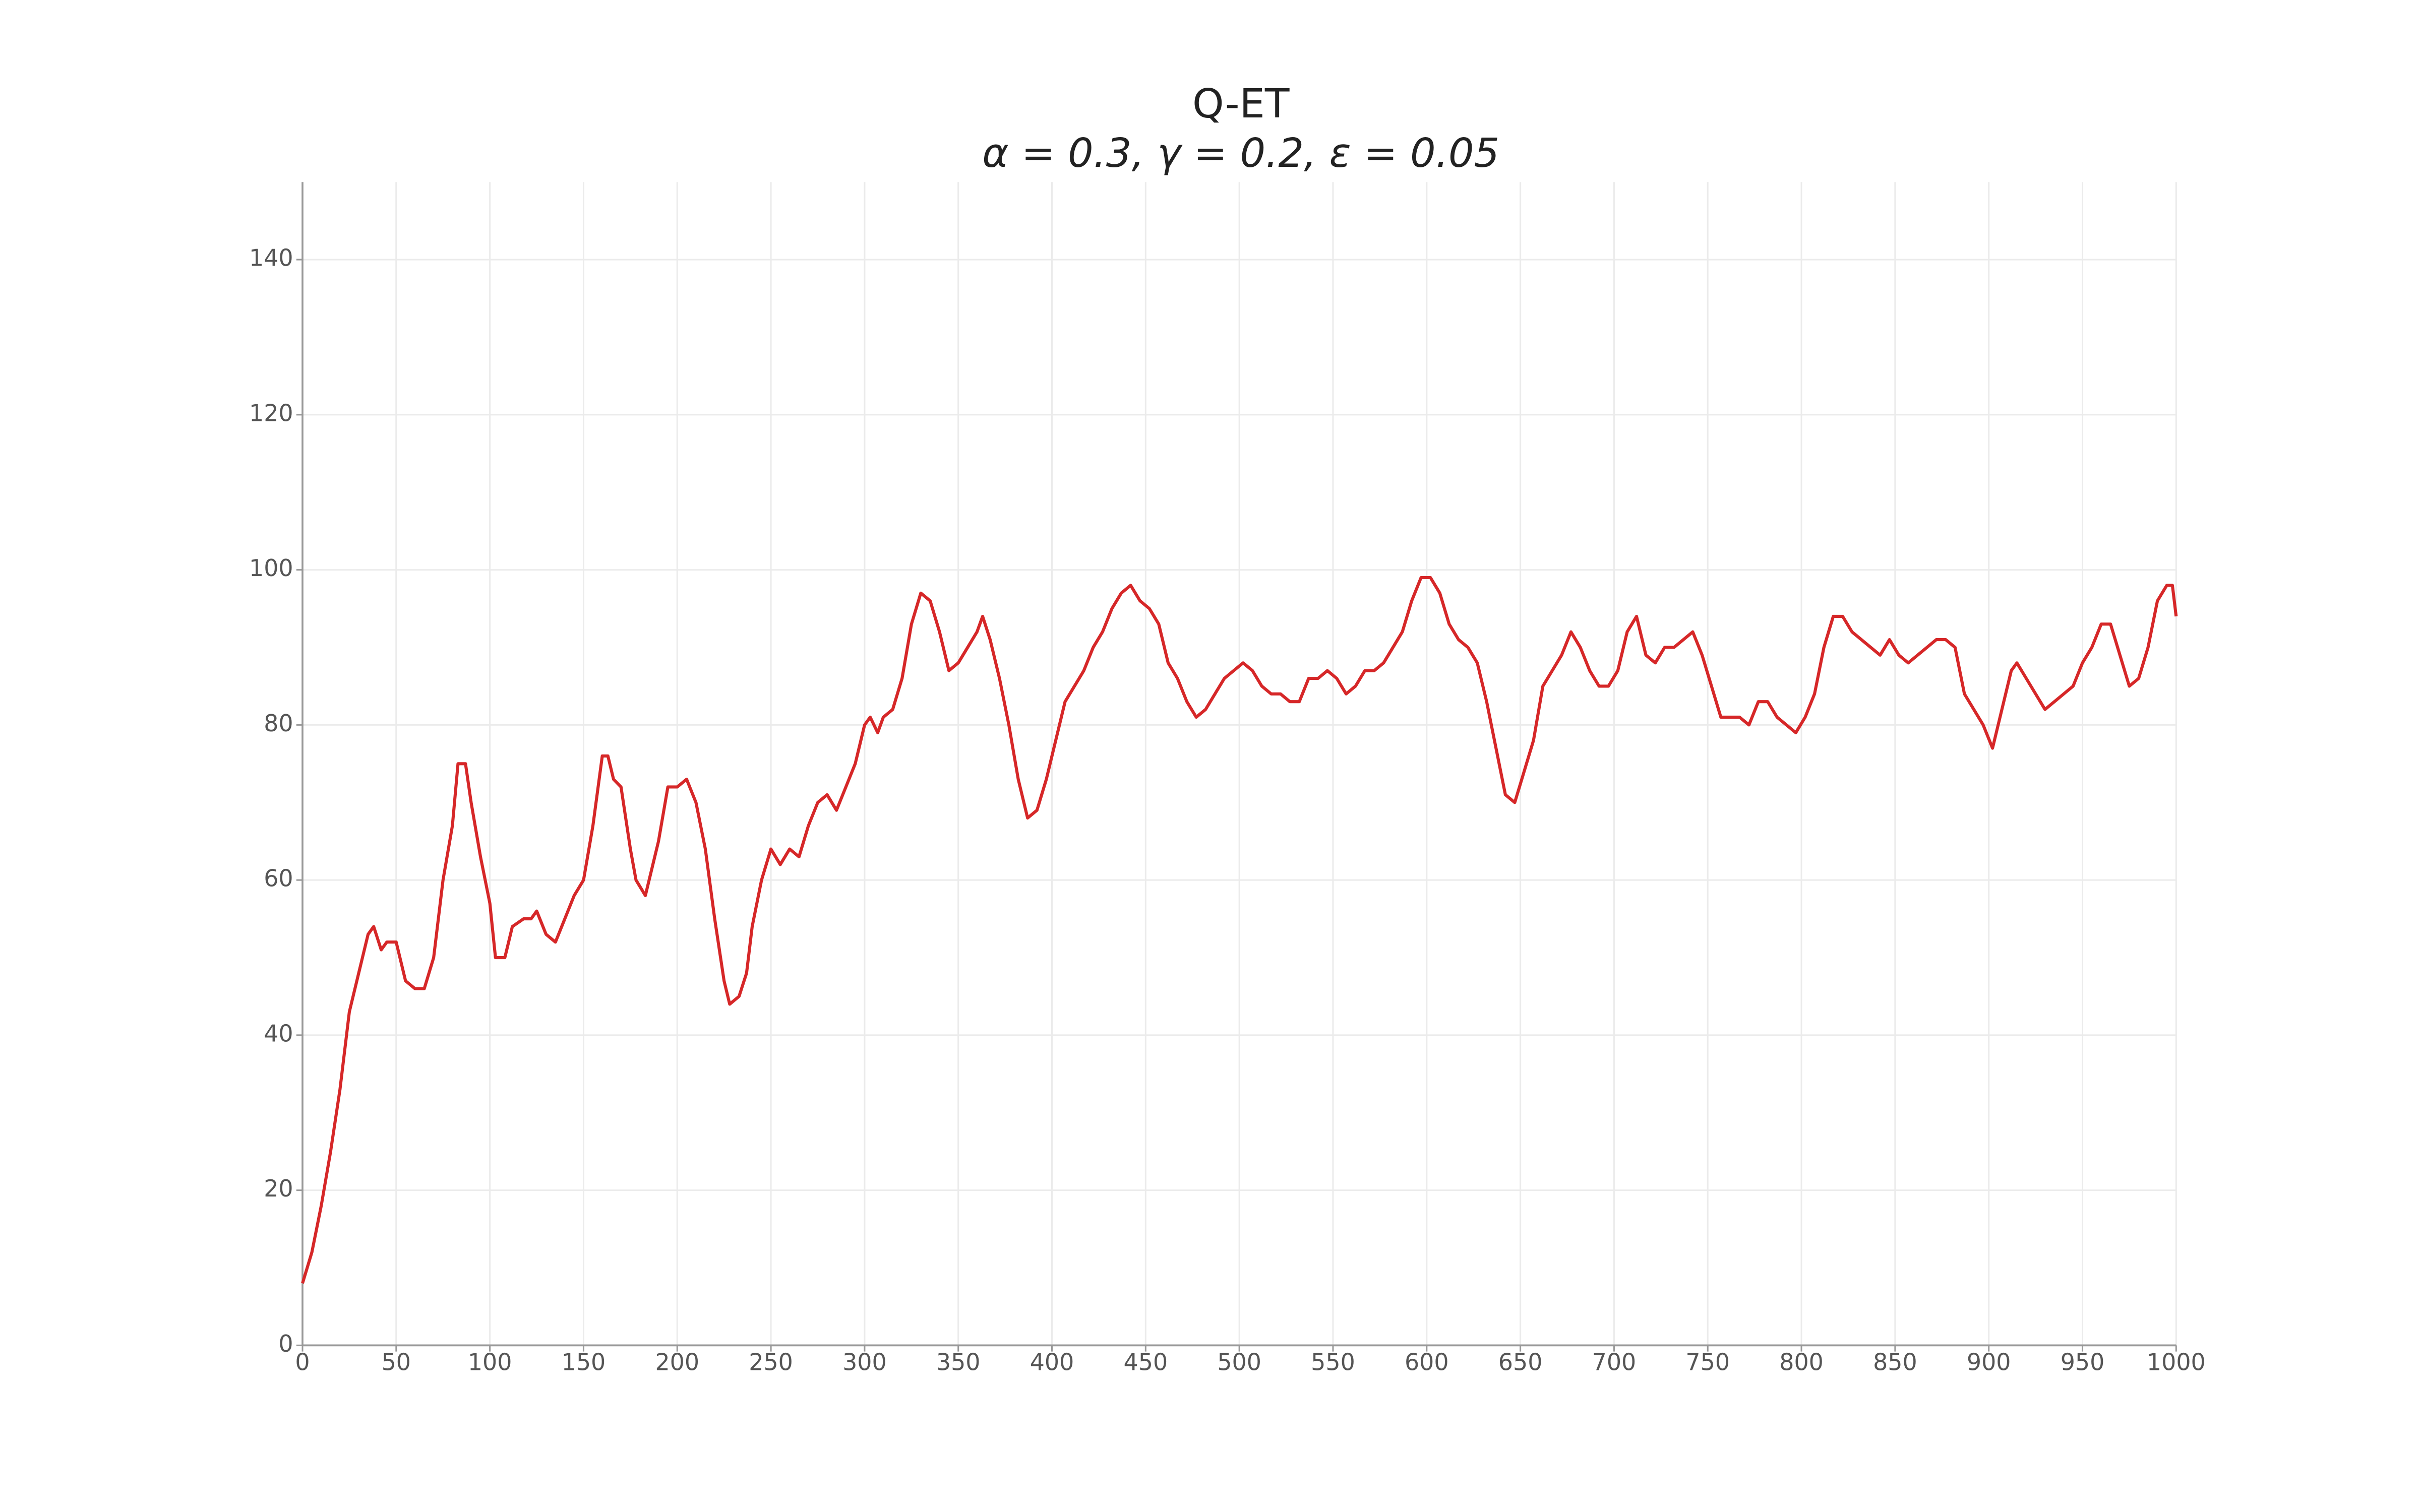 The image size is (2420, 1512). Describe the element at coordinates (1146, 1362) in the screenshot. I see `x-tick-label: 450` at that location.